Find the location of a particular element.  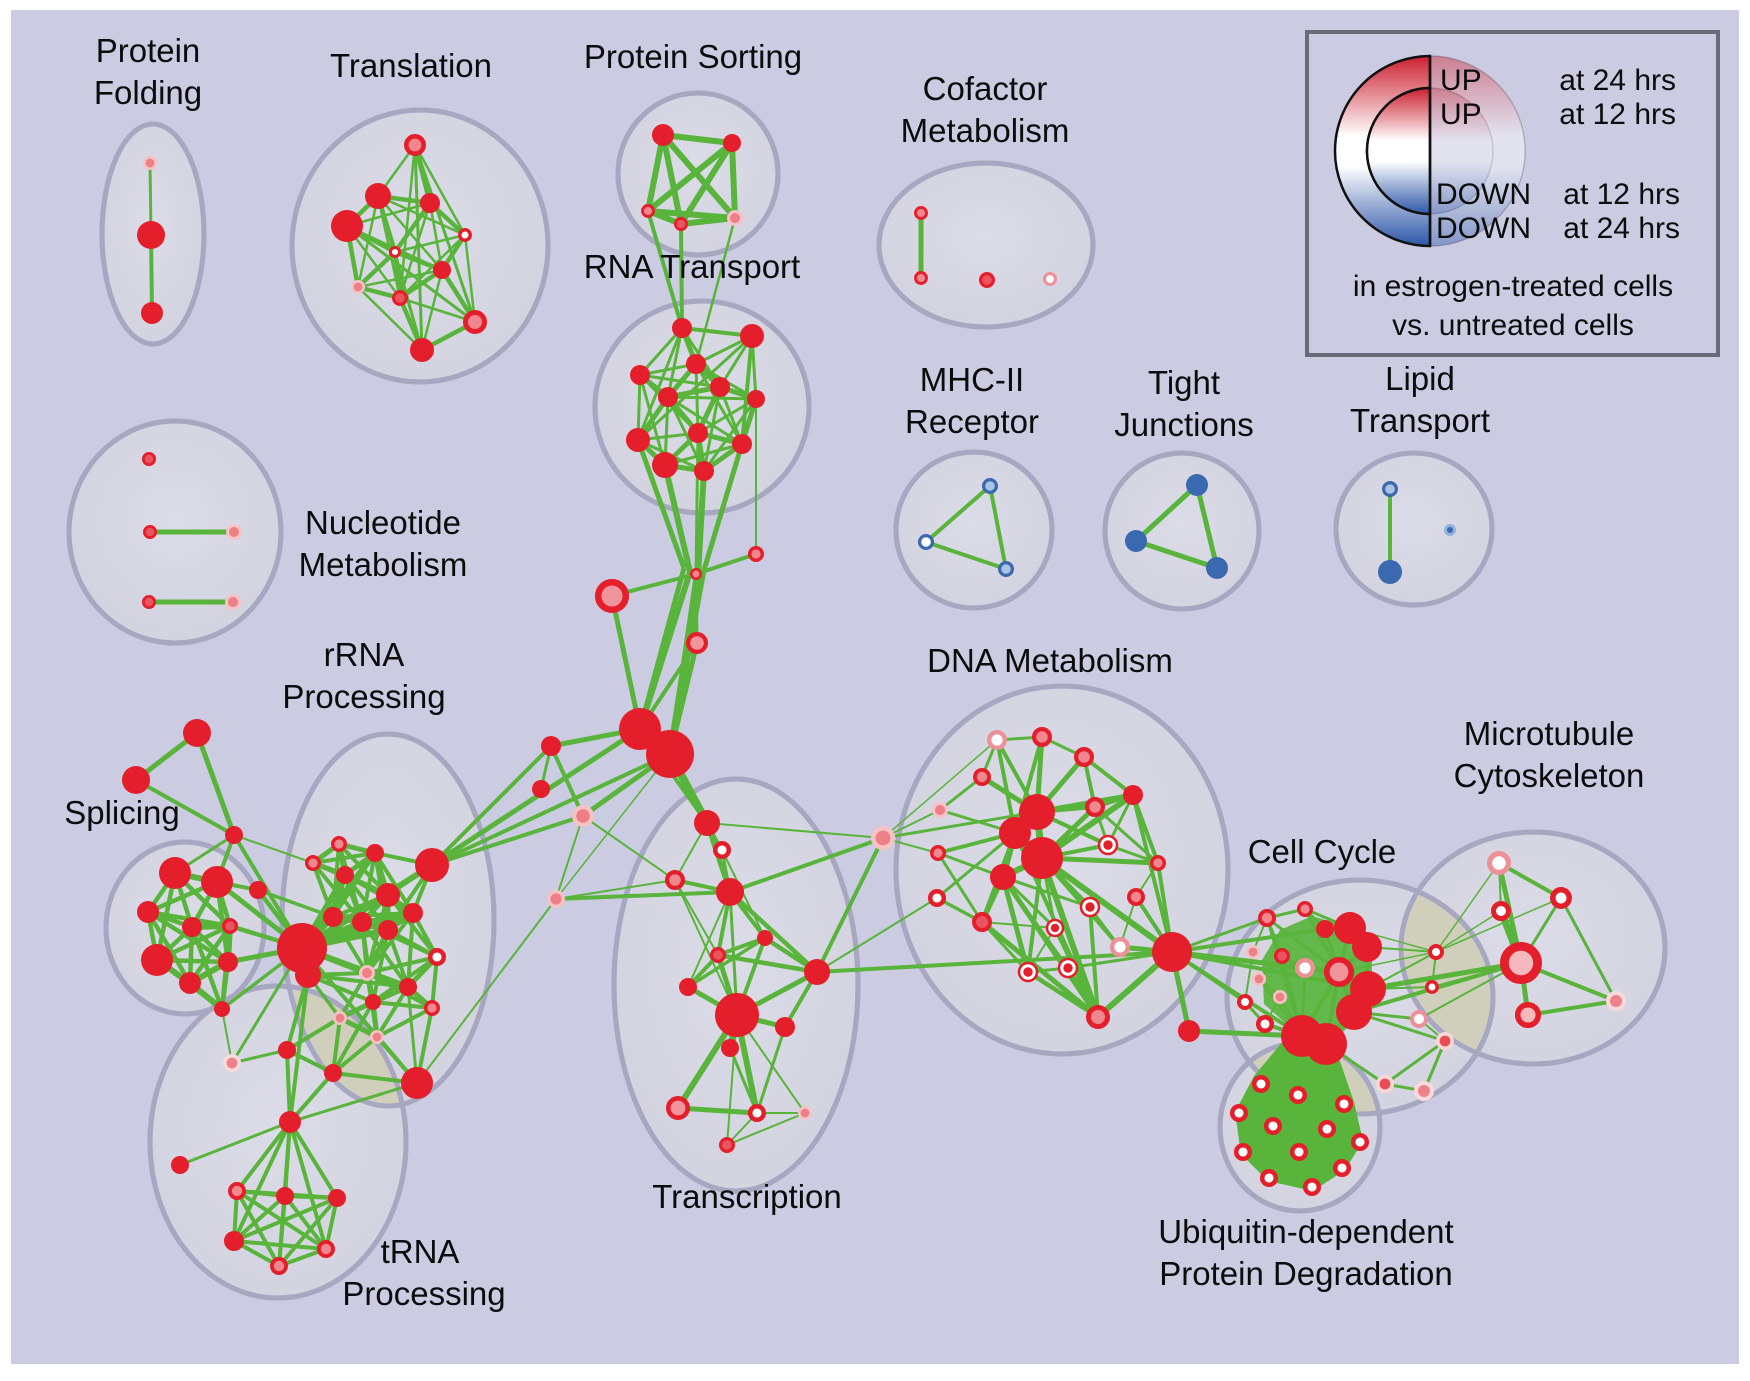

svg-text: rRNA is located at coordinates (364, 654).